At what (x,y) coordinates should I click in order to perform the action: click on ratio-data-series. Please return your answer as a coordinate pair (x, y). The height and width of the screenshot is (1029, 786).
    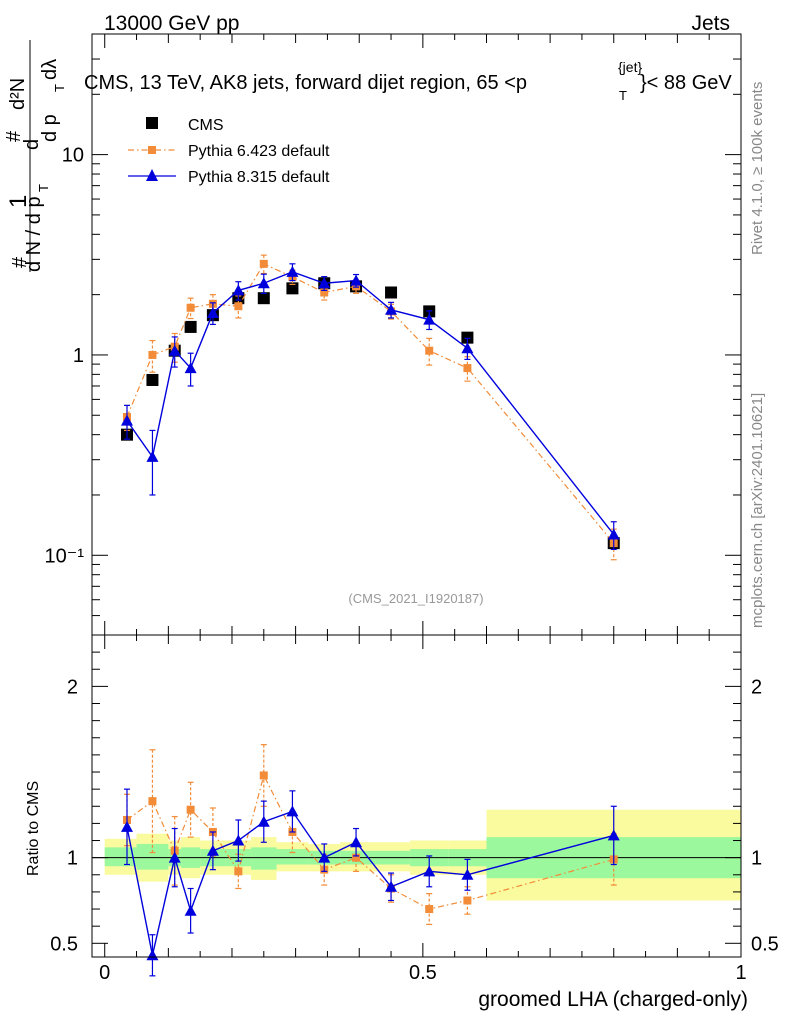
    Looking at the image, I should click on (370, 860).